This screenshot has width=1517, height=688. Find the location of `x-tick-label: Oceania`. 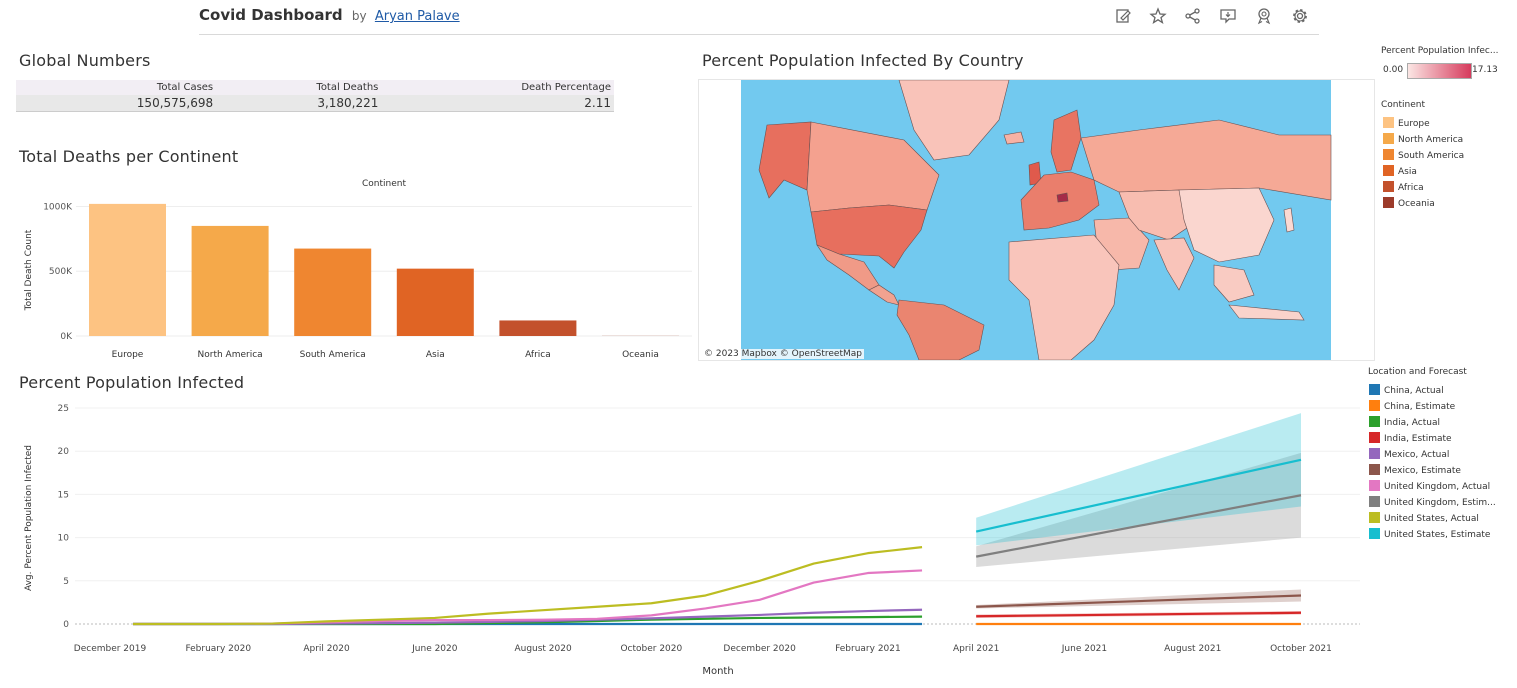

x-tick-label: Oceania is located at coordinates (640, 355).